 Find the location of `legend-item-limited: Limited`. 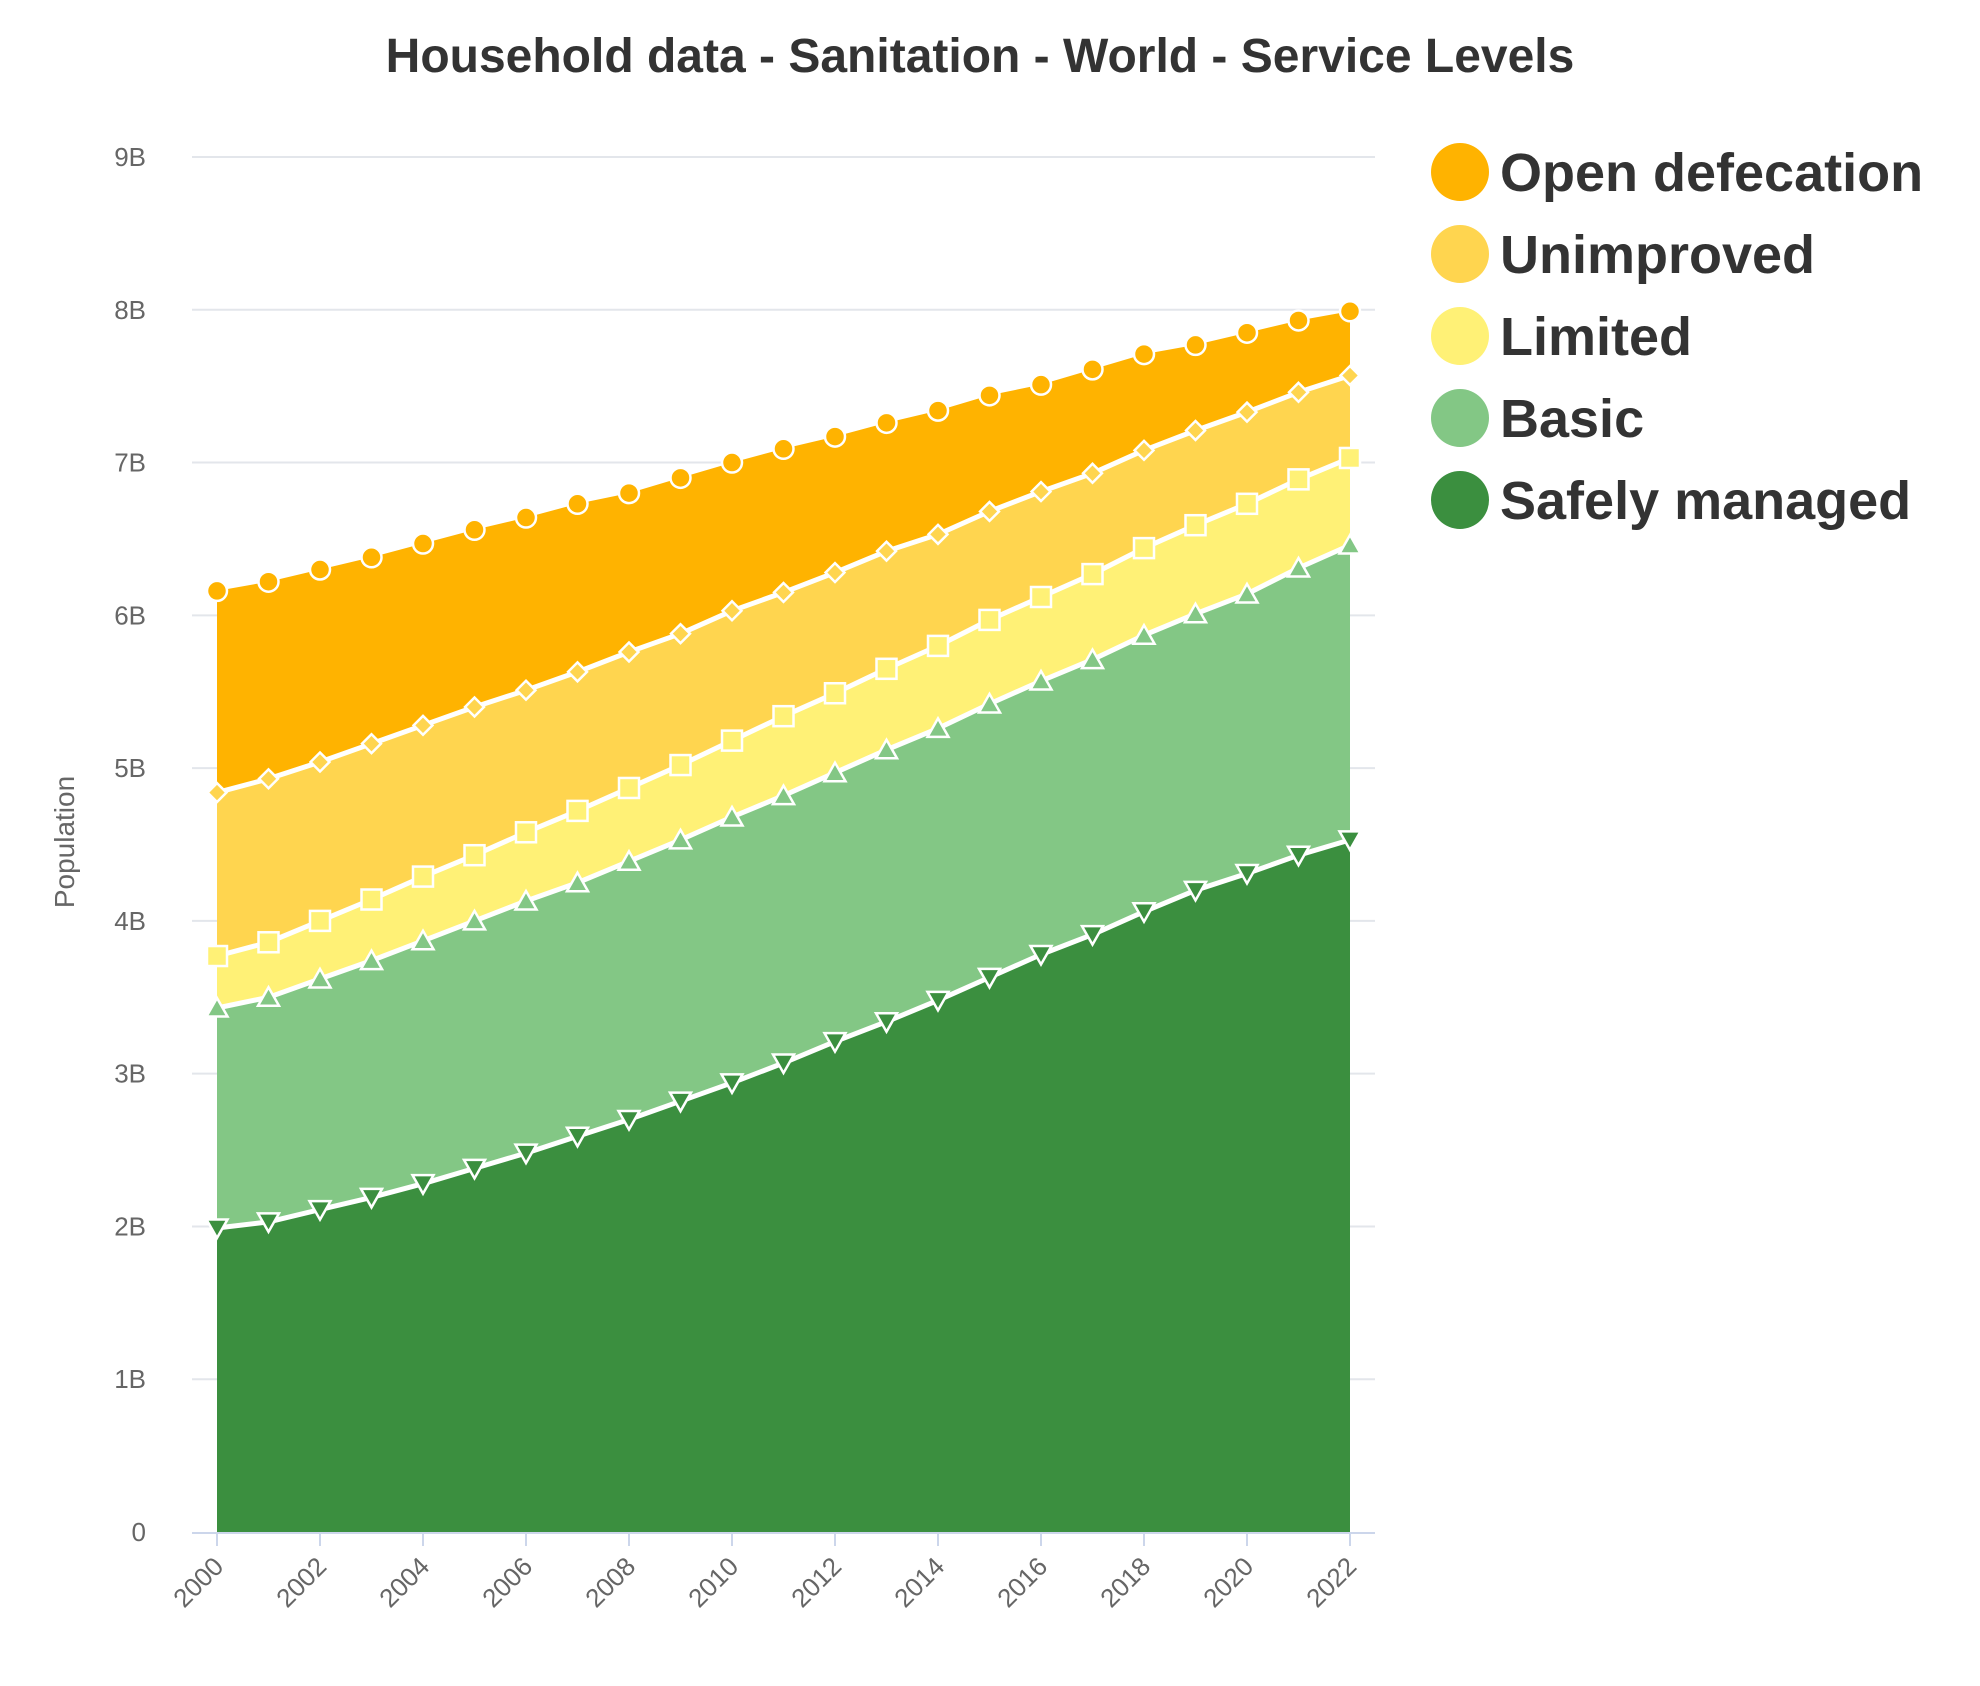

legend-item-limited: Limited is located at coordinates (1561, 337).